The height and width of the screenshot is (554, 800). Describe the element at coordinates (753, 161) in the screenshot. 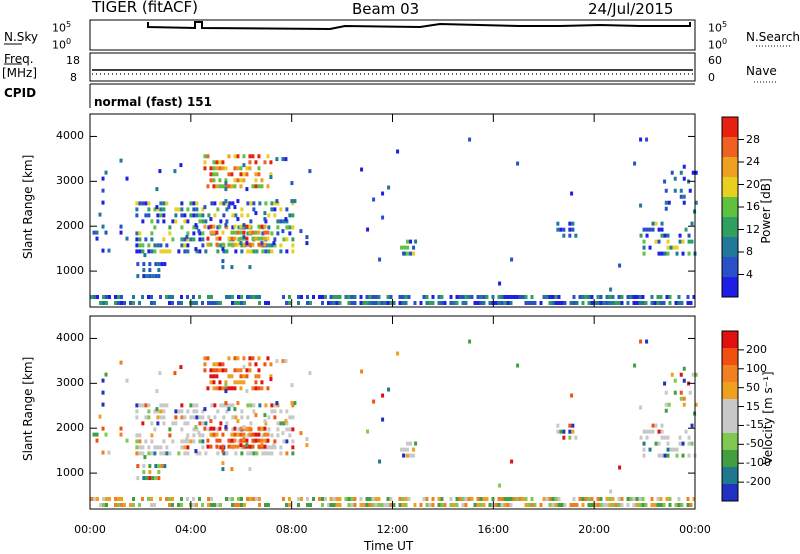

I see `power-cbar-tick-label: 24` at that location.